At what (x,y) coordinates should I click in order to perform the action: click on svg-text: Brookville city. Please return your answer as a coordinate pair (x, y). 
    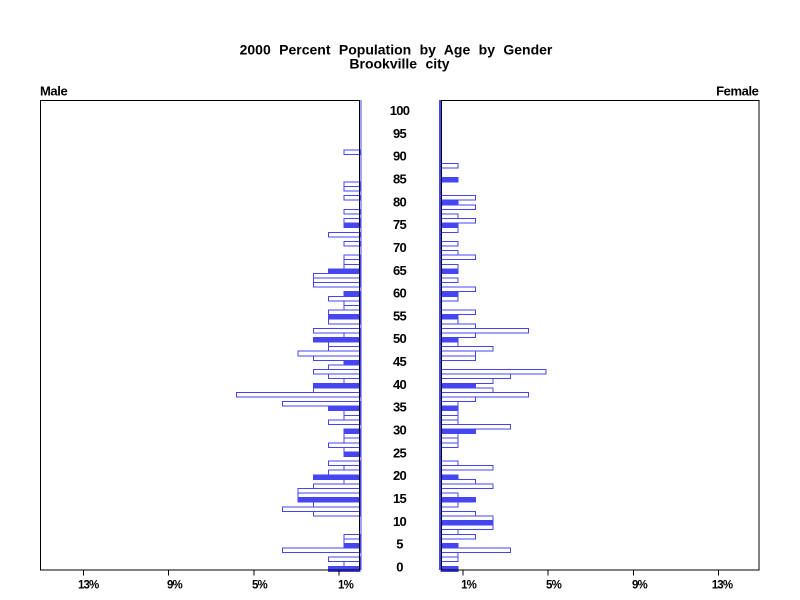
    Looking at the image, I should click on (399, 63).